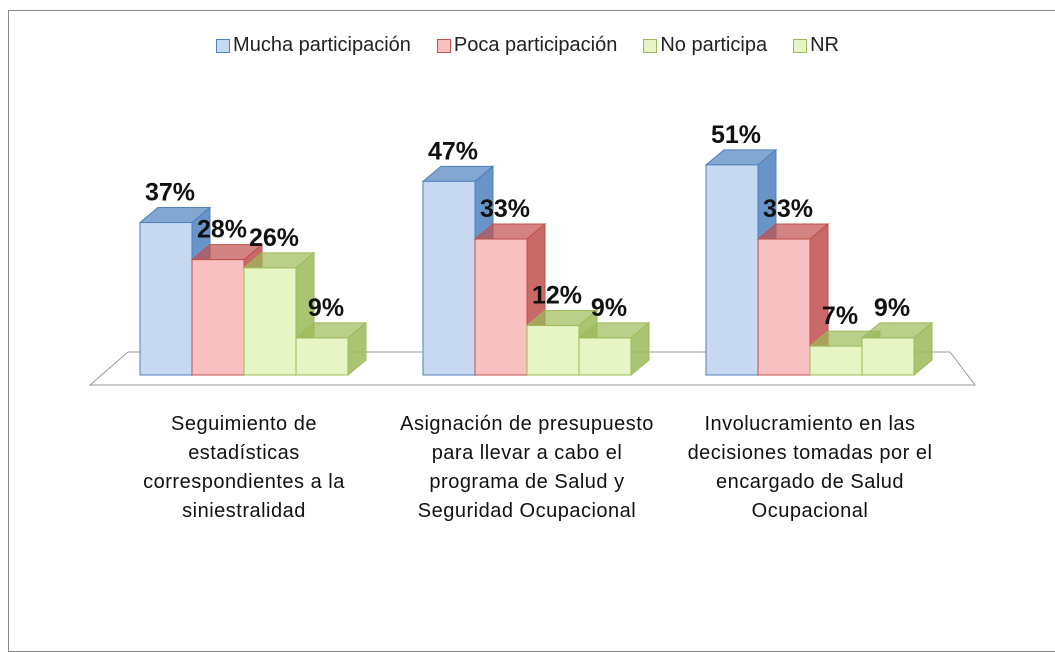  I want to click on legend-label: No participa, so click(714, 45).